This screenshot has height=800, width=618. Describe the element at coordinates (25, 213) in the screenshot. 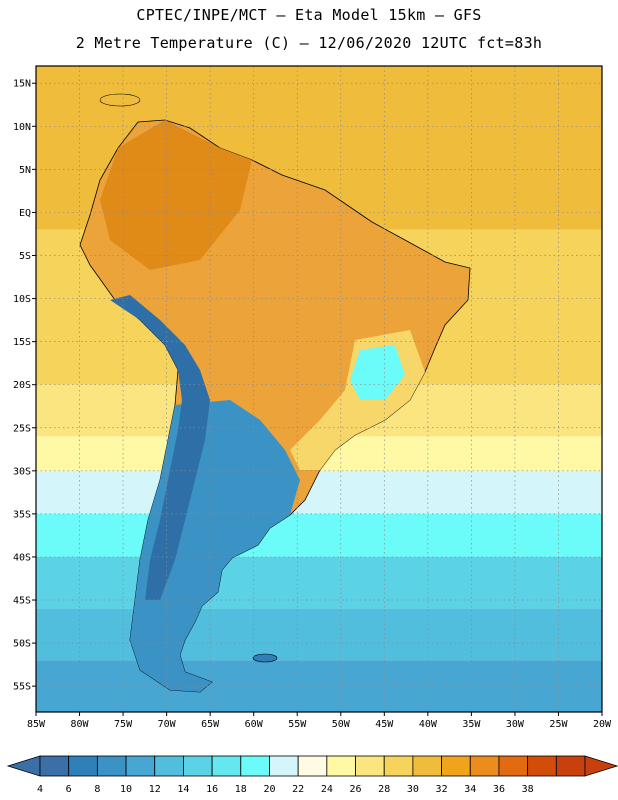

I see `lat-tick-label: EQ` at that location.